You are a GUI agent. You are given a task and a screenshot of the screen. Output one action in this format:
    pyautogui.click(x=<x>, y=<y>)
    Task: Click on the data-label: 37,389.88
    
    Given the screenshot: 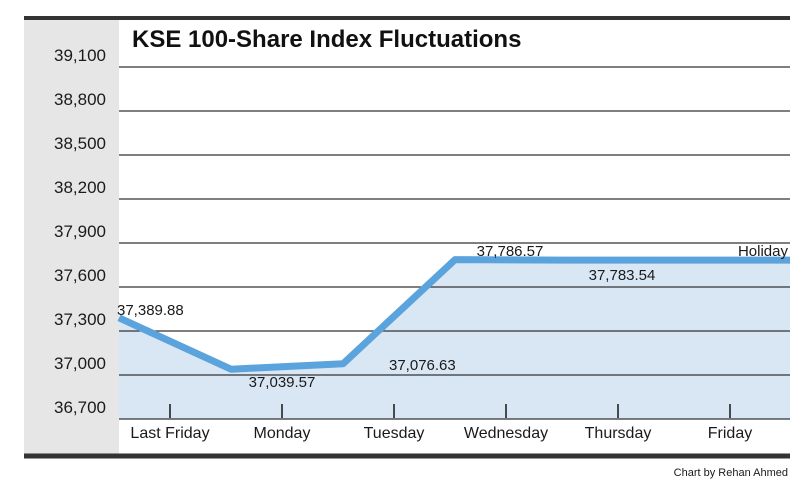 What is the action you would take?
    pyautogui.click(x=150, y=310)
    